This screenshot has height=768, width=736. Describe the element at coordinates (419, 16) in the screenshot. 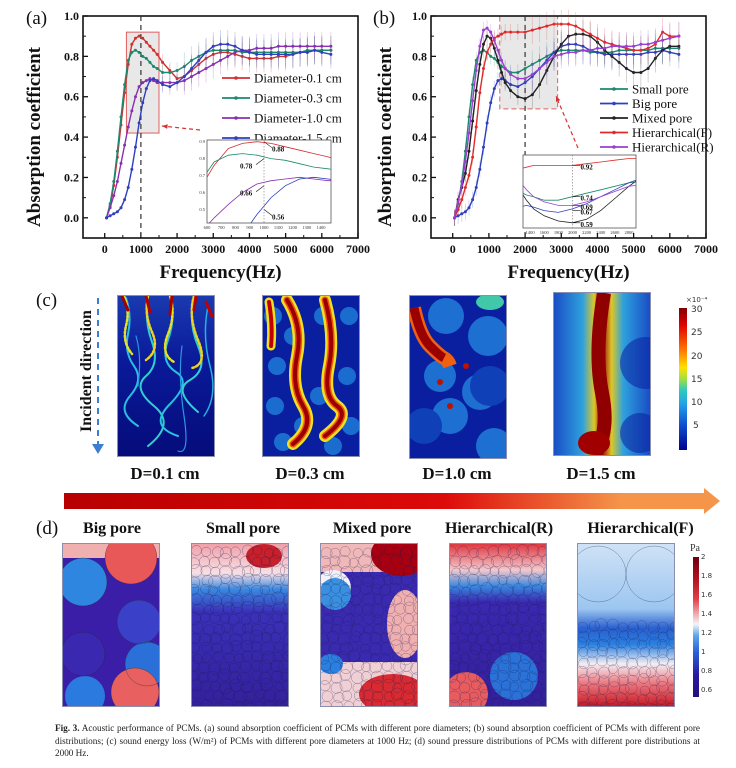

I see `y-tick-label: 1.0` at that location.